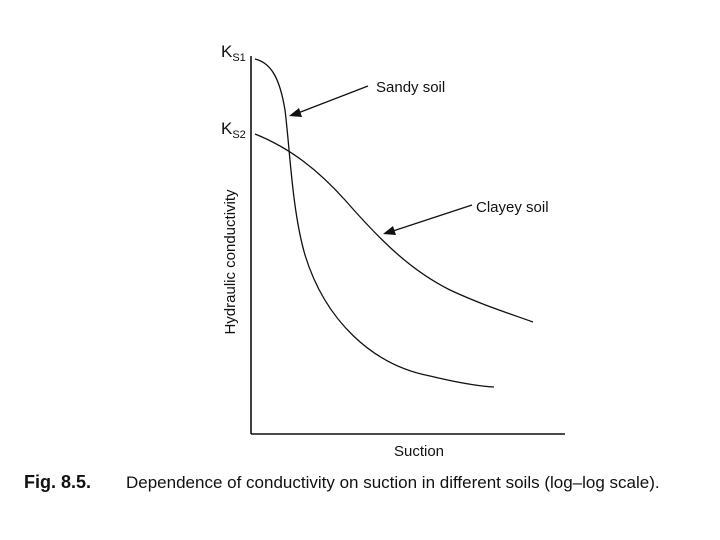 This screenshot has width=720, height=540. What do you see at coordinates (410, 87) in the screenshot?
I see `sandy-soil-label: Sandy soil` at bounding box center [410, 87].